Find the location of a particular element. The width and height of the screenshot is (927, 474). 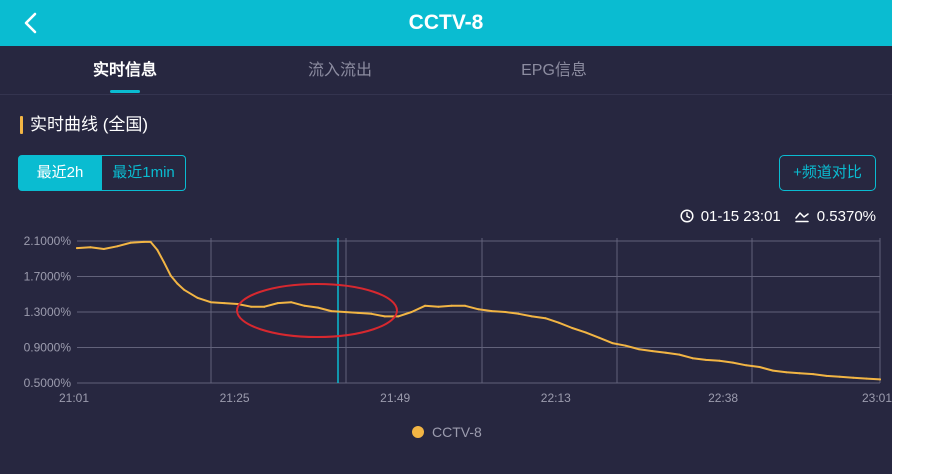

x-tick-label: 22:13 is located at coordinates (556, 398).